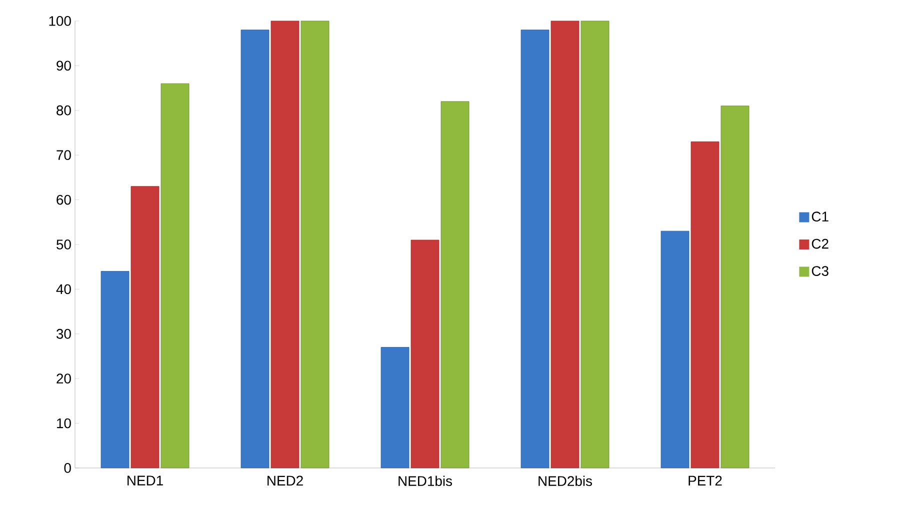 Image resolution: width=917 pixels, height=513 pixels. I want to click on y-tick-label: 70, so click(63, 155).